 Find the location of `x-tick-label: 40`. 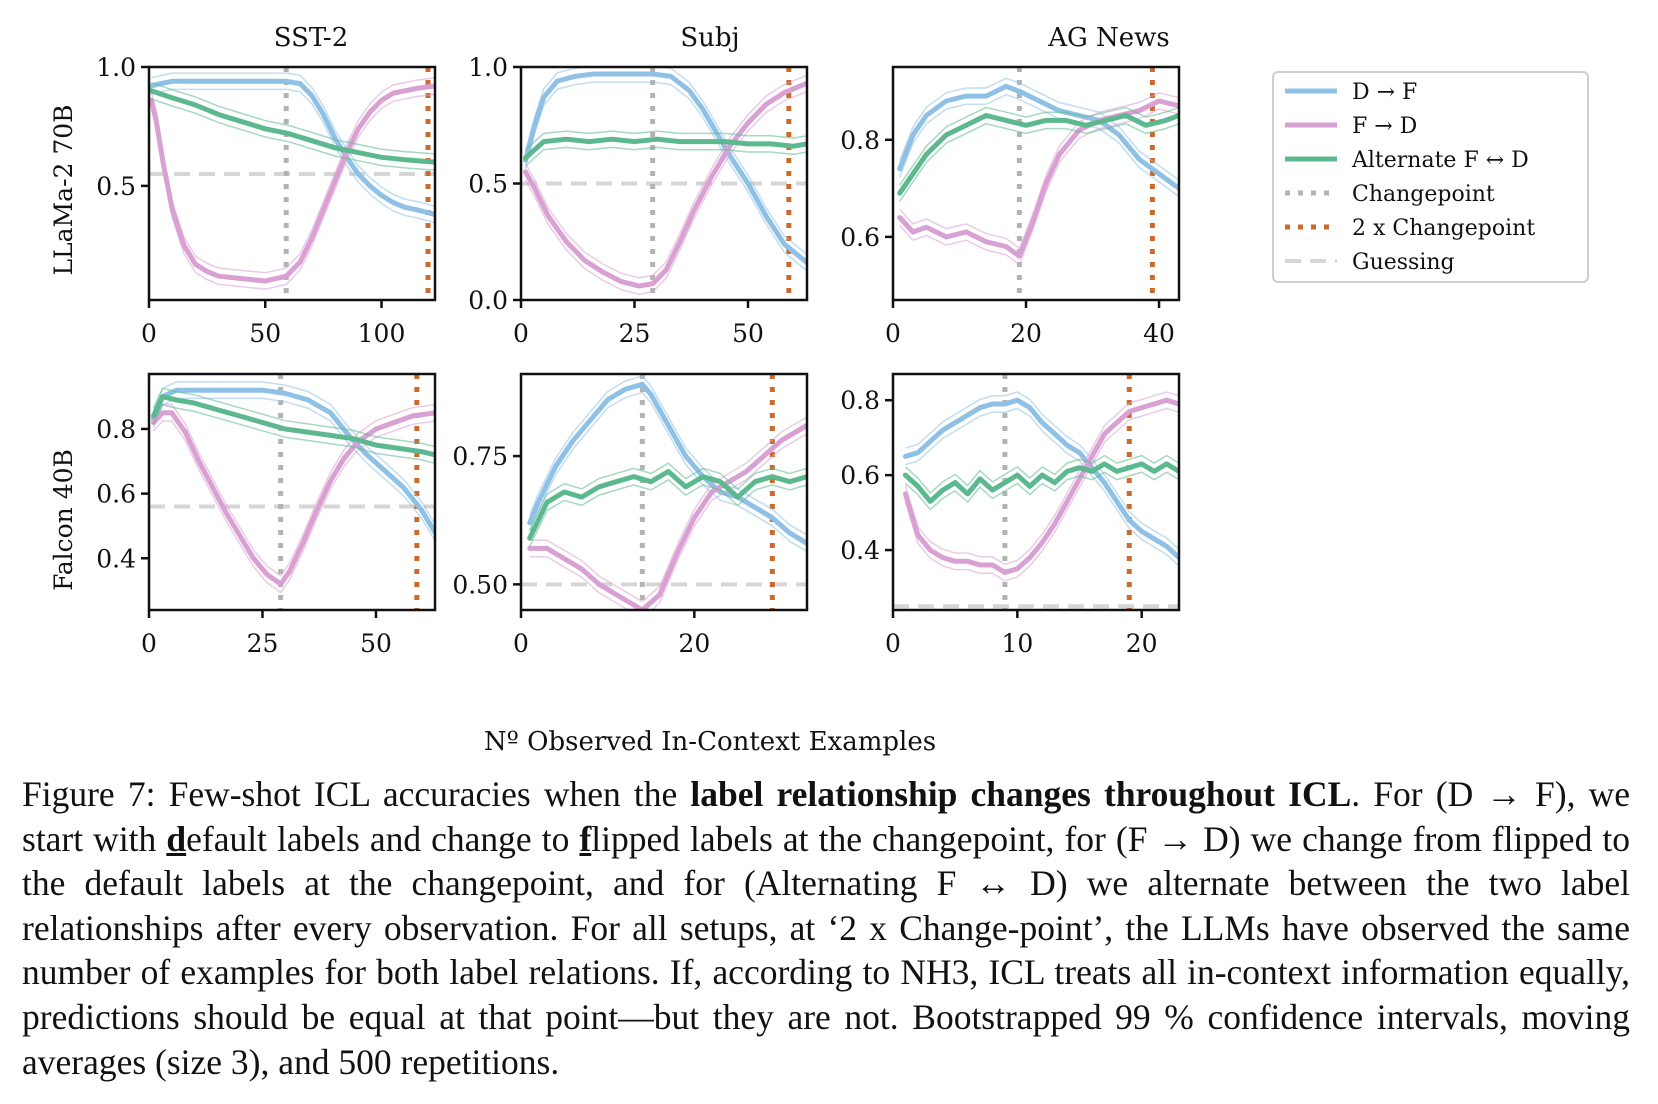

x-tick-label: 40 is located at coordinates (1159, 333).